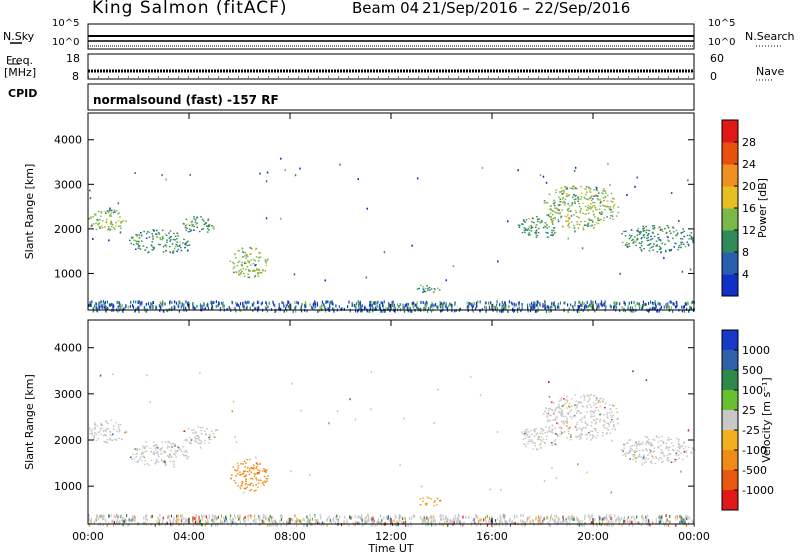  What do you see at coordinates (762, 208) in the screenshot?
I see `colorbar-label: Power [dB]` at bounding box center [762, 208].